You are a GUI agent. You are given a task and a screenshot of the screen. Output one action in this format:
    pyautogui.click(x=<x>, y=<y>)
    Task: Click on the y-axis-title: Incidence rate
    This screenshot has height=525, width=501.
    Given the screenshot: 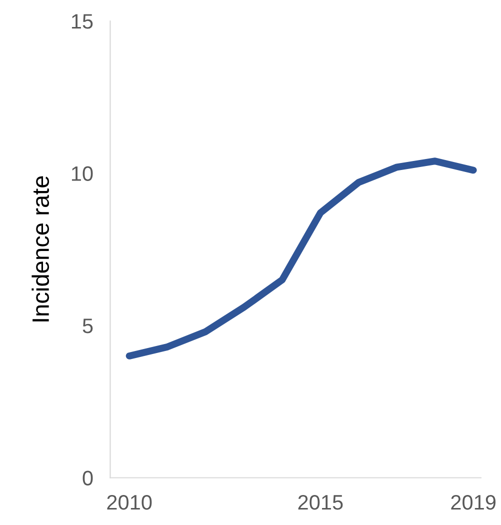 What is the action you would take?
    pyautogui.click(x=41, y=249)
    